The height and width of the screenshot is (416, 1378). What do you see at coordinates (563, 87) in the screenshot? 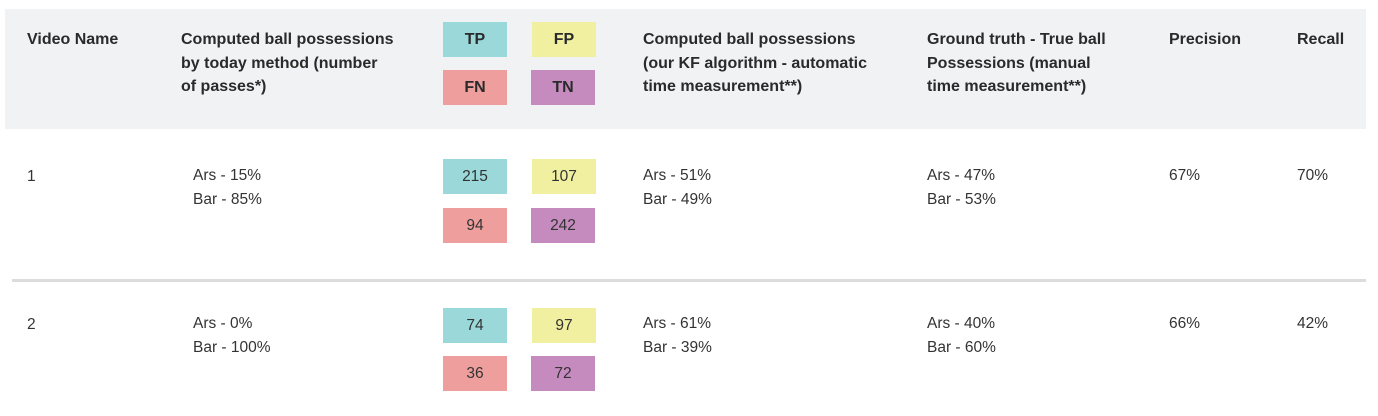
I see `header-tn-badge: TN` at bounding box center [563, 87].